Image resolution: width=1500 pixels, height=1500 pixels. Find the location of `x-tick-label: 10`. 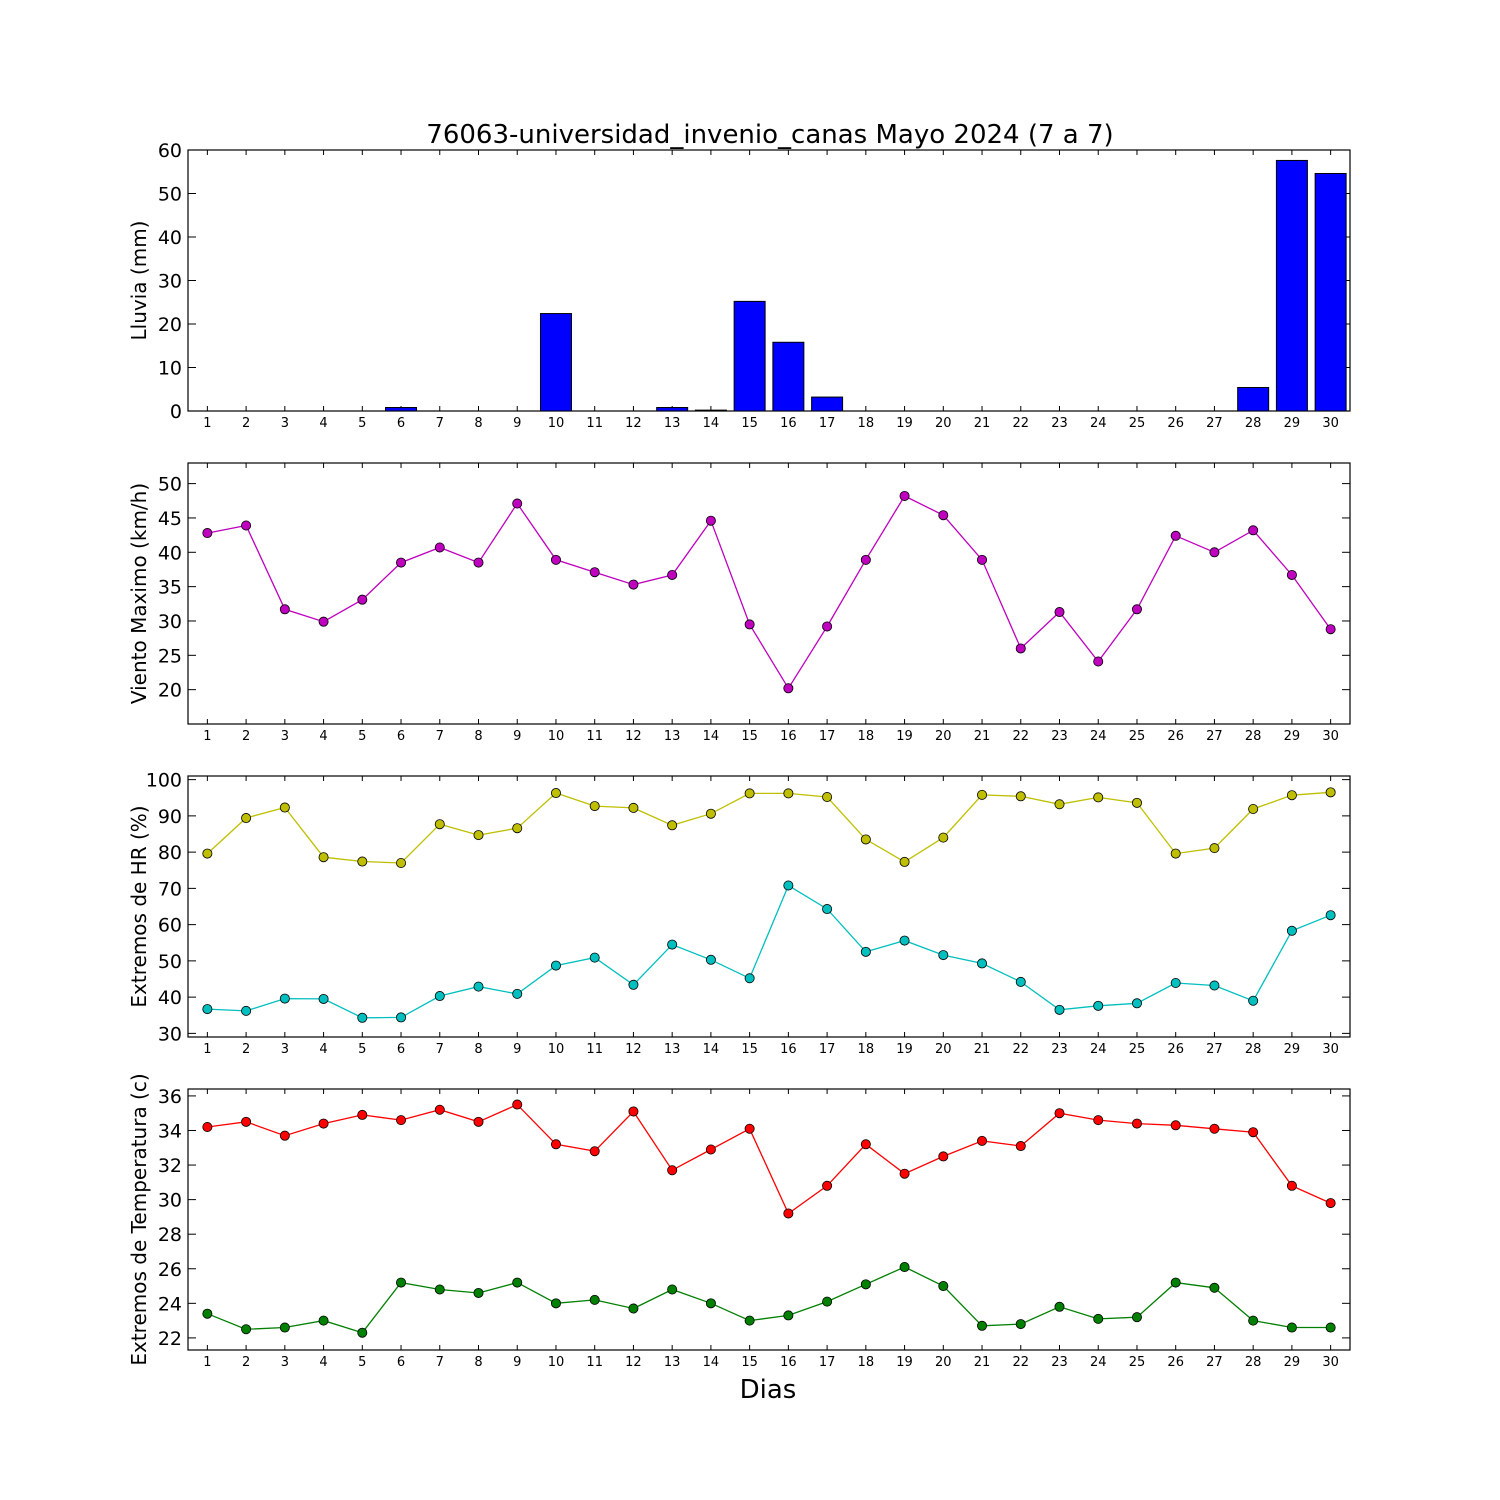

x-tick-label: 10 is located at coordinates (556, 1362).